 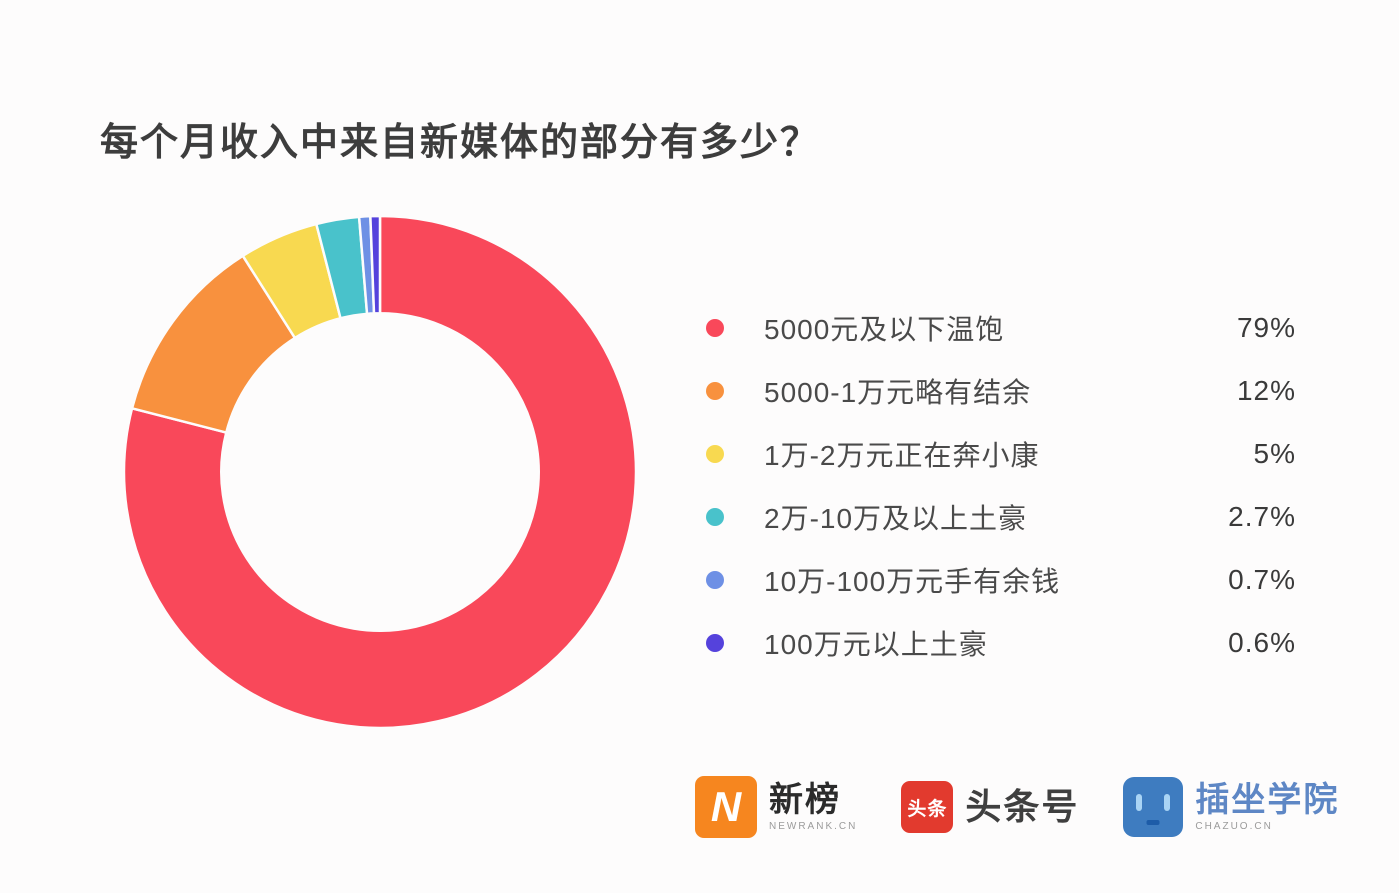 I want to click on newrank-logo-subtitle: NEWRANK.CN, so click(x=813, y=826).